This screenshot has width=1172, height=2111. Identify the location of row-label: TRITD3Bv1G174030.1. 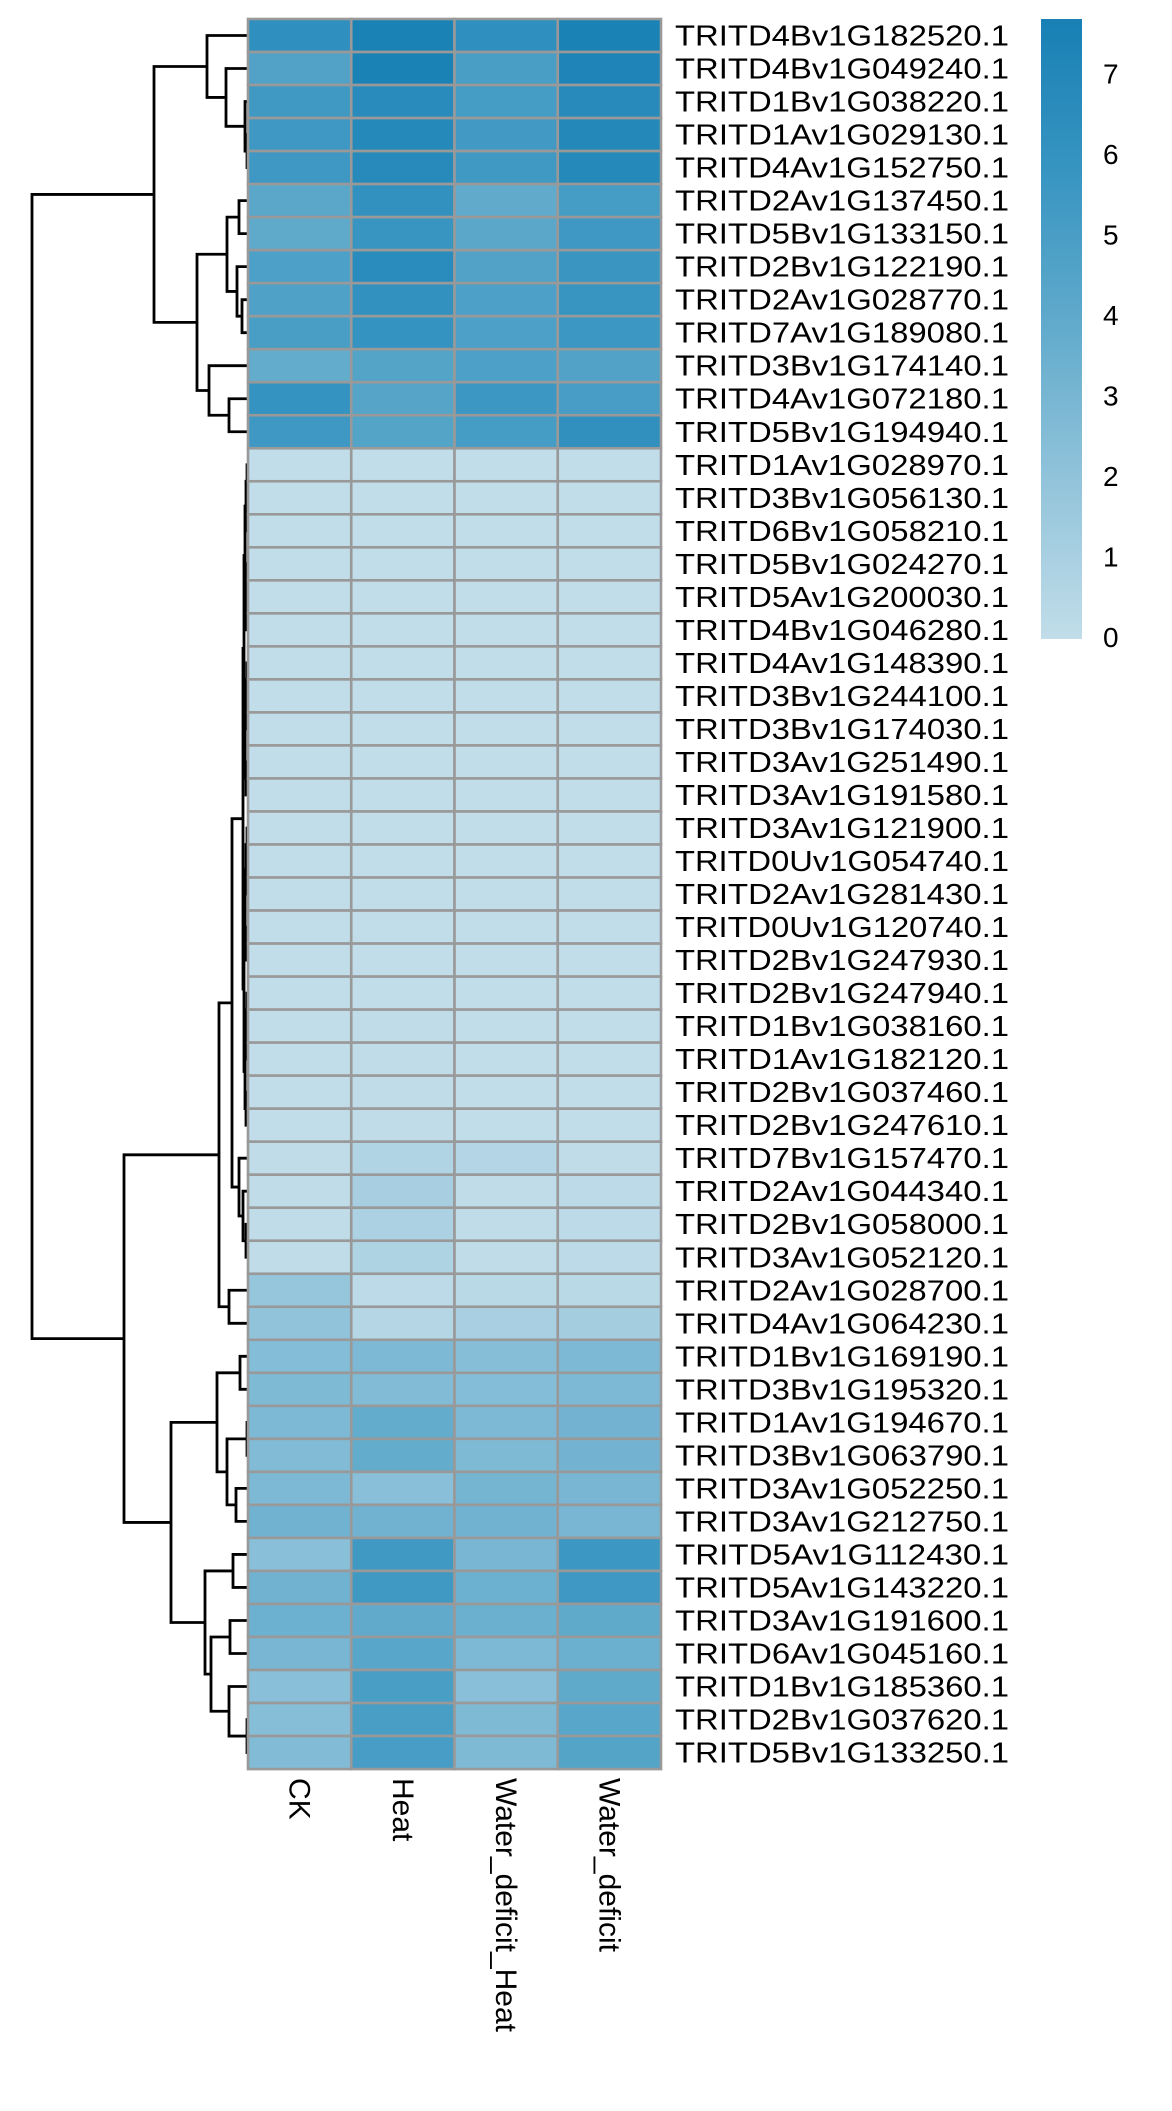
(842, 730).